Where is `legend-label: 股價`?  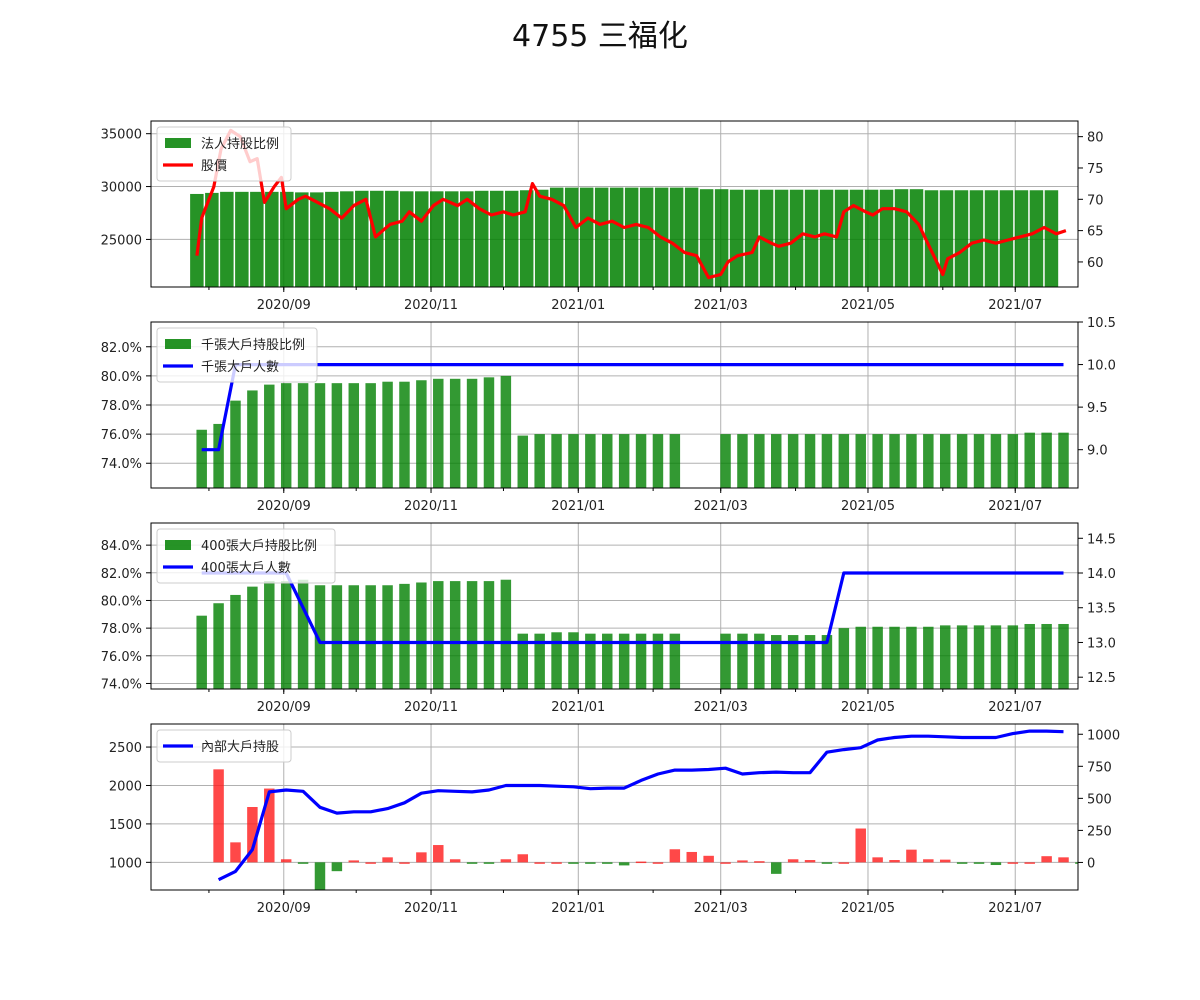 legend-label: 股價 is located at coordinates (214, 166).